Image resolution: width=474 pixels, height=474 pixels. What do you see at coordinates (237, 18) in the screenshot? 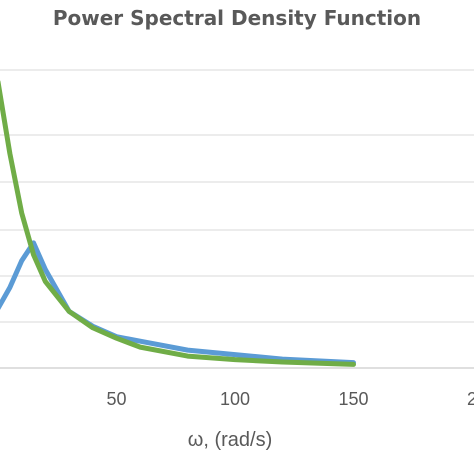
I see `chart-title: Power Spectral Density Function` at bounding box center [237, 18].